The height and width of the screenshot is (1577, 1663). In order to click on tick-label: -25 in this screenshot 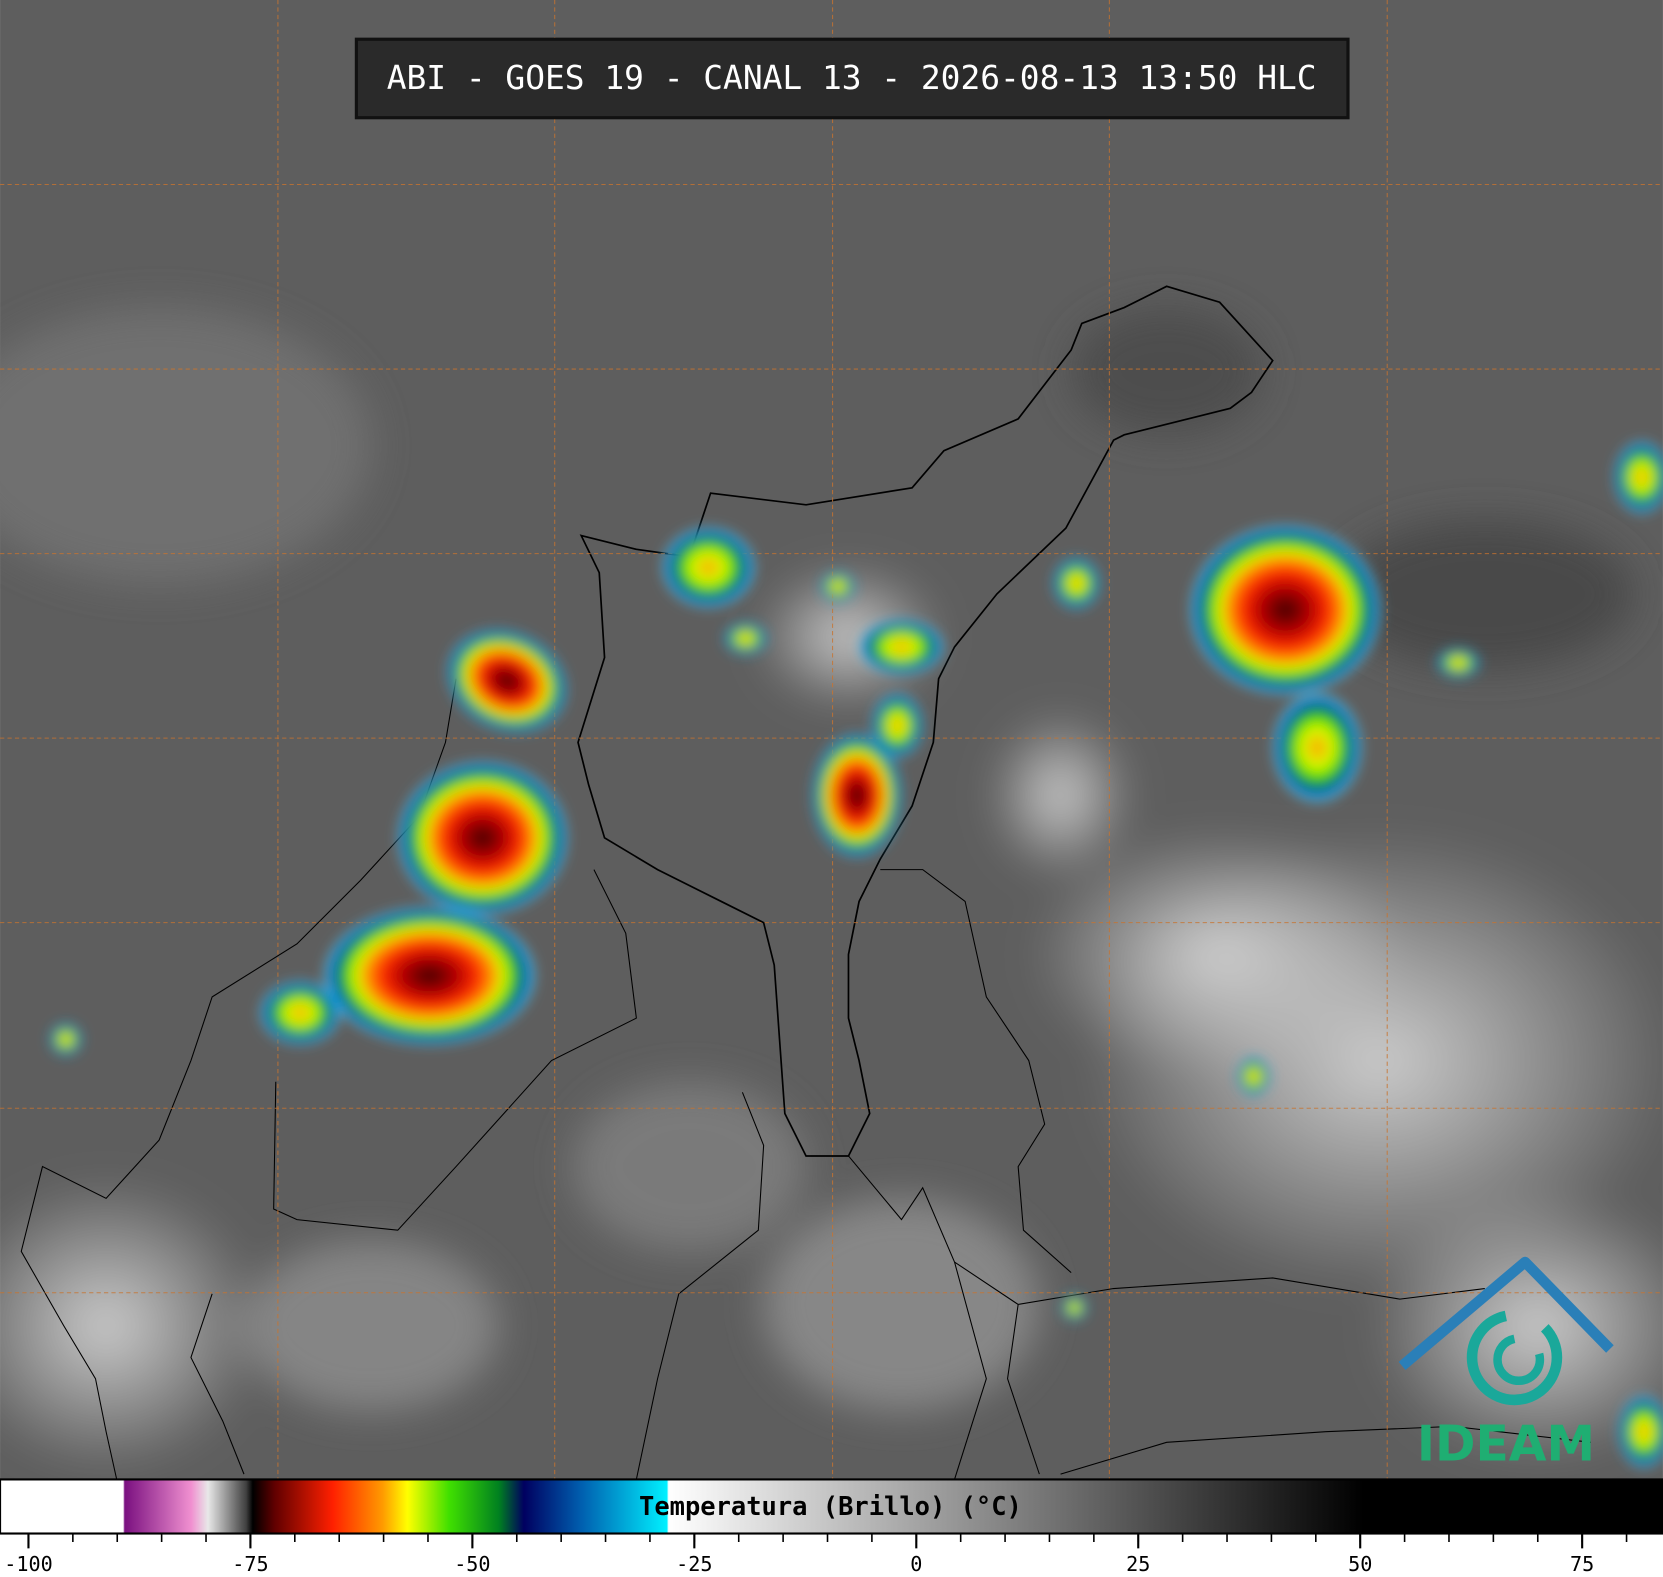, I will do `click(694, 1564)`.